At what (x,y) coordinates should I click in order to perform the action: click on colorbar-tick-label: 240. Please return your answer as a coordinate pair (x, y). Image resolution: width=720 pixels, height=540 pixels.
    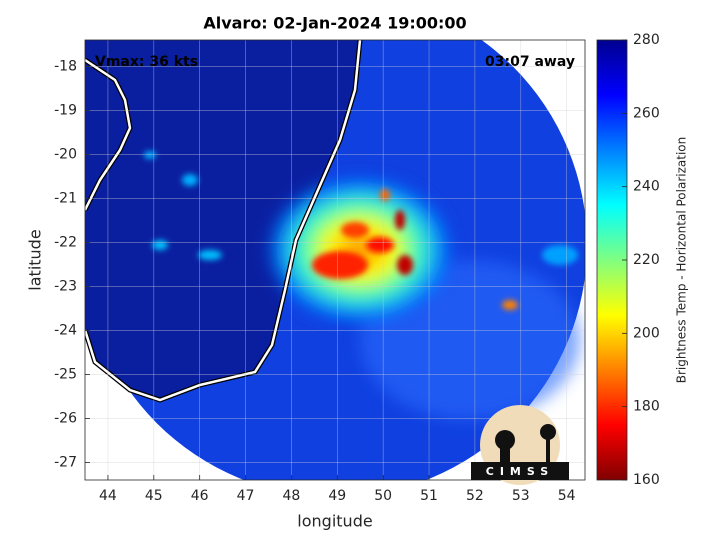
    Looking at the image, I should click on (646, 187).